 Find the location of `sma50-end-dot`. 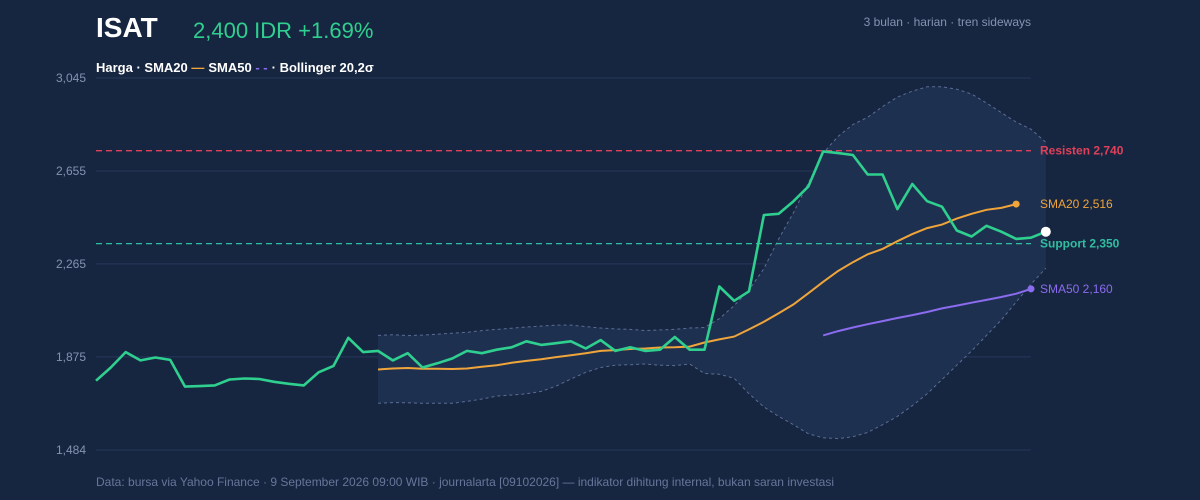

sma50-end-dot is located at coordinates (1031, 289).